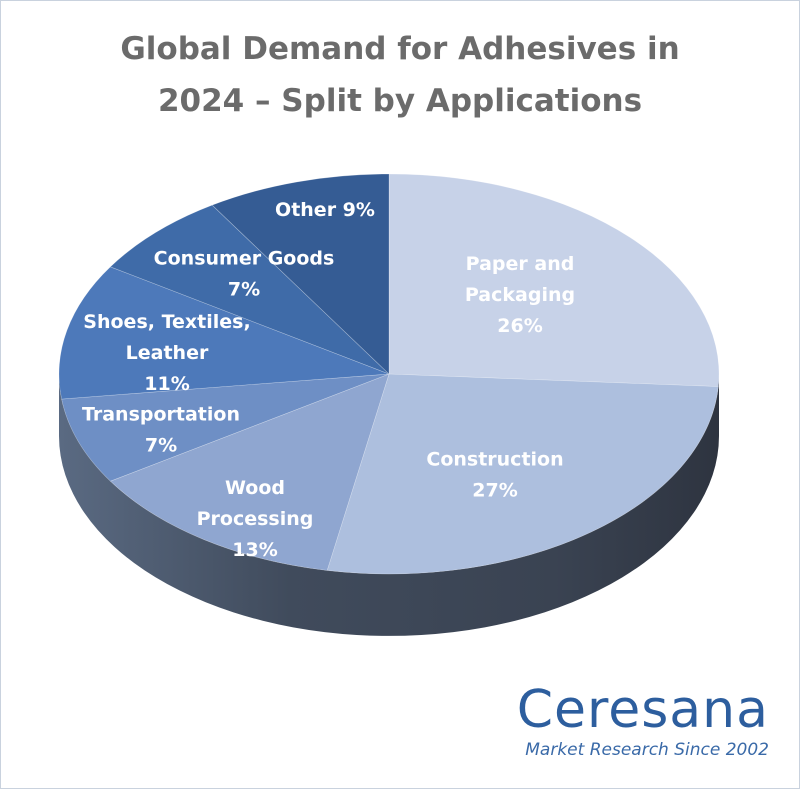  What do you see at coordinates (642, 710) in the screenshot?
I see `logo-name: Ceresana` at bounding box center [642, 710].